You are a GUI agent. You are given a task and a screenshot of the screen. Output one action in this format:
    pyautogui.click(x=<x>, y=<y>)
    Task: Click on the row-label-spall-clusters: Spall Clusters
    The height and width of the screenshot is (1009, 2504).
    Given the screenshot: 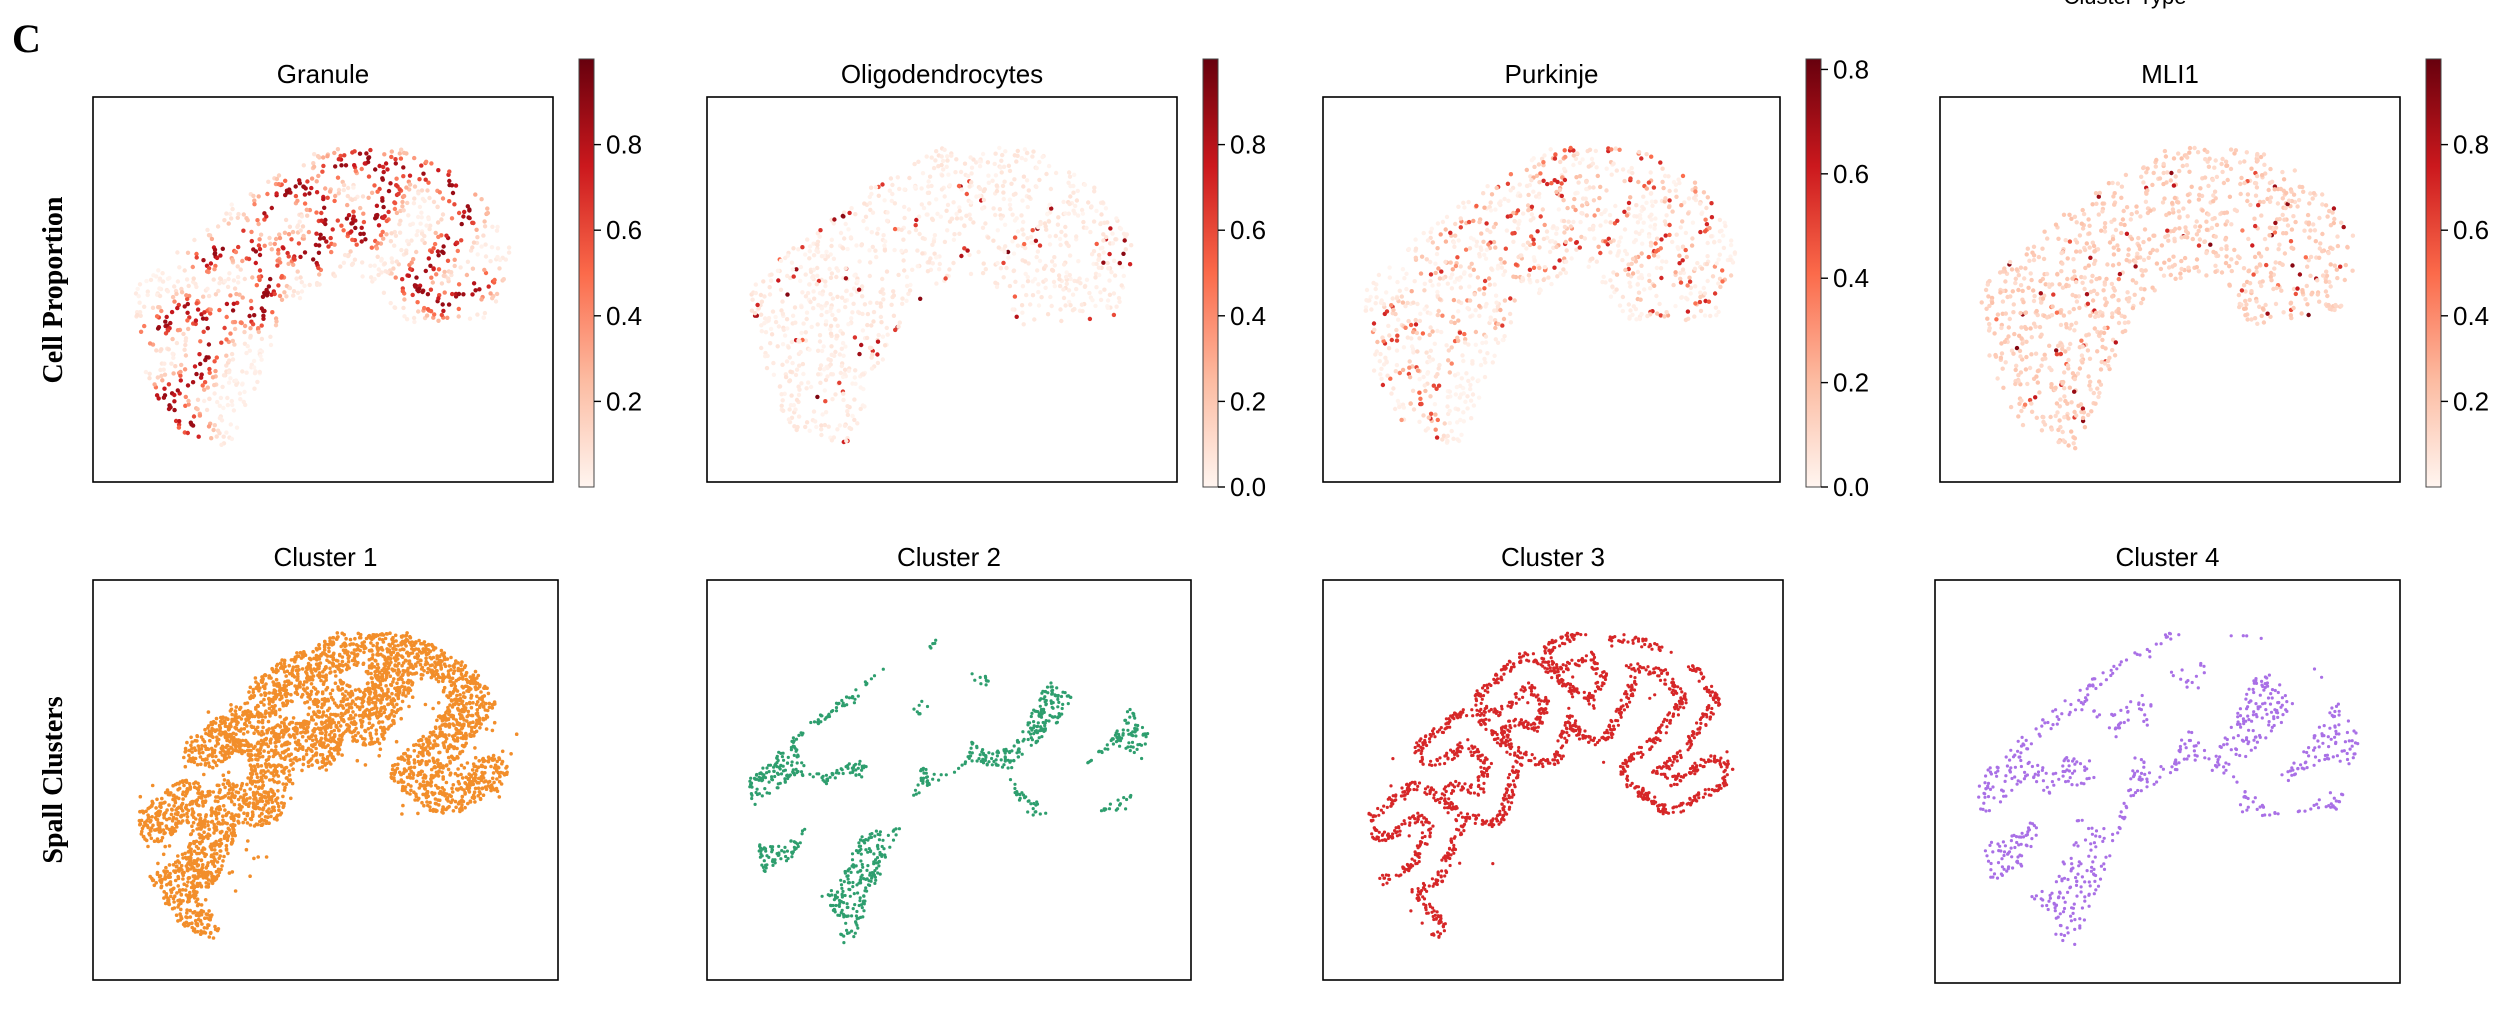 What is the action you would take?
    pyautogui.click(x=53, y=779)
    